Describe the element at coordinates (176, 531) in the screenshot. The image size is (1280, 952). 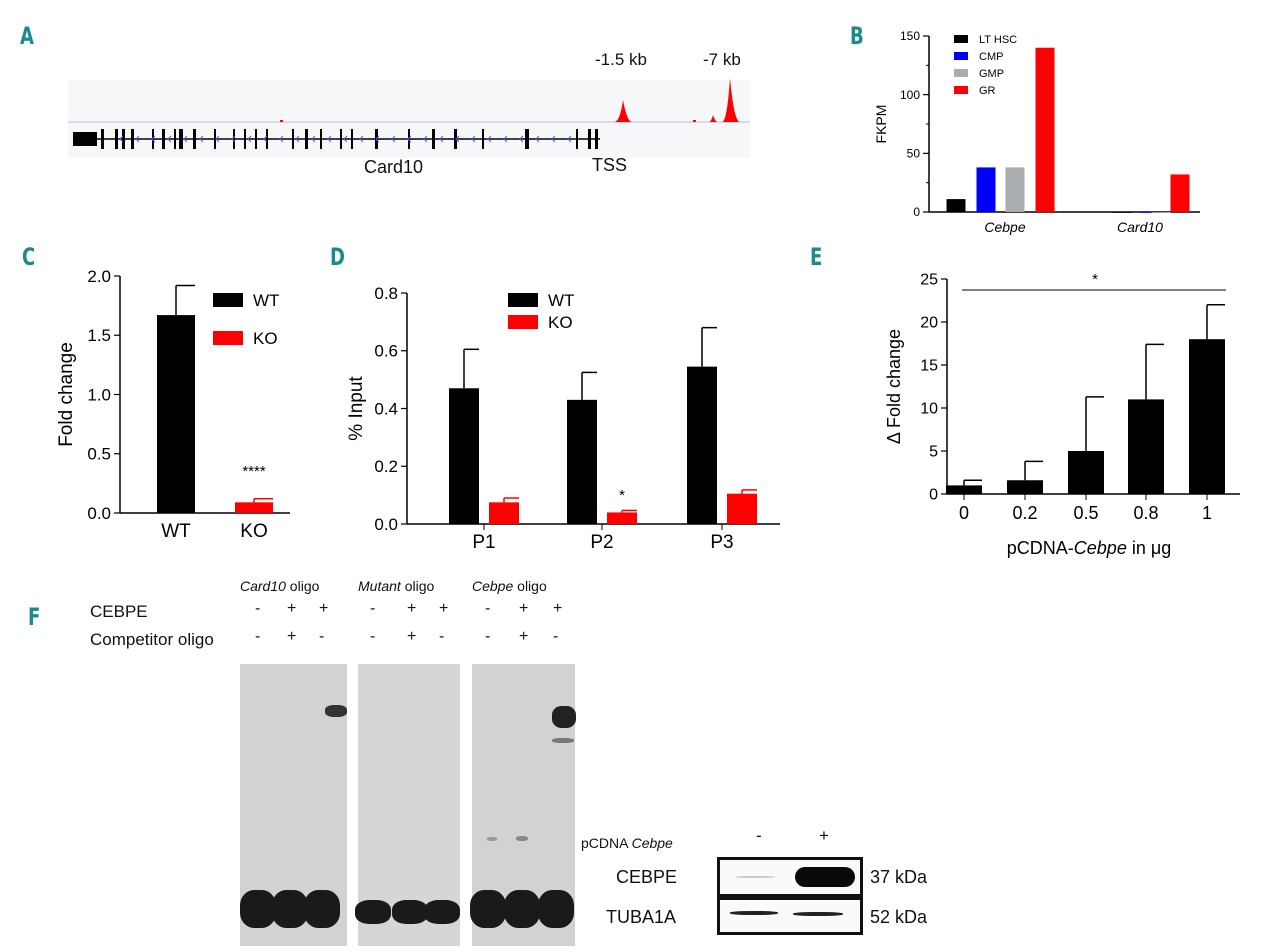
I see `x-tick-label: WT` at that location.